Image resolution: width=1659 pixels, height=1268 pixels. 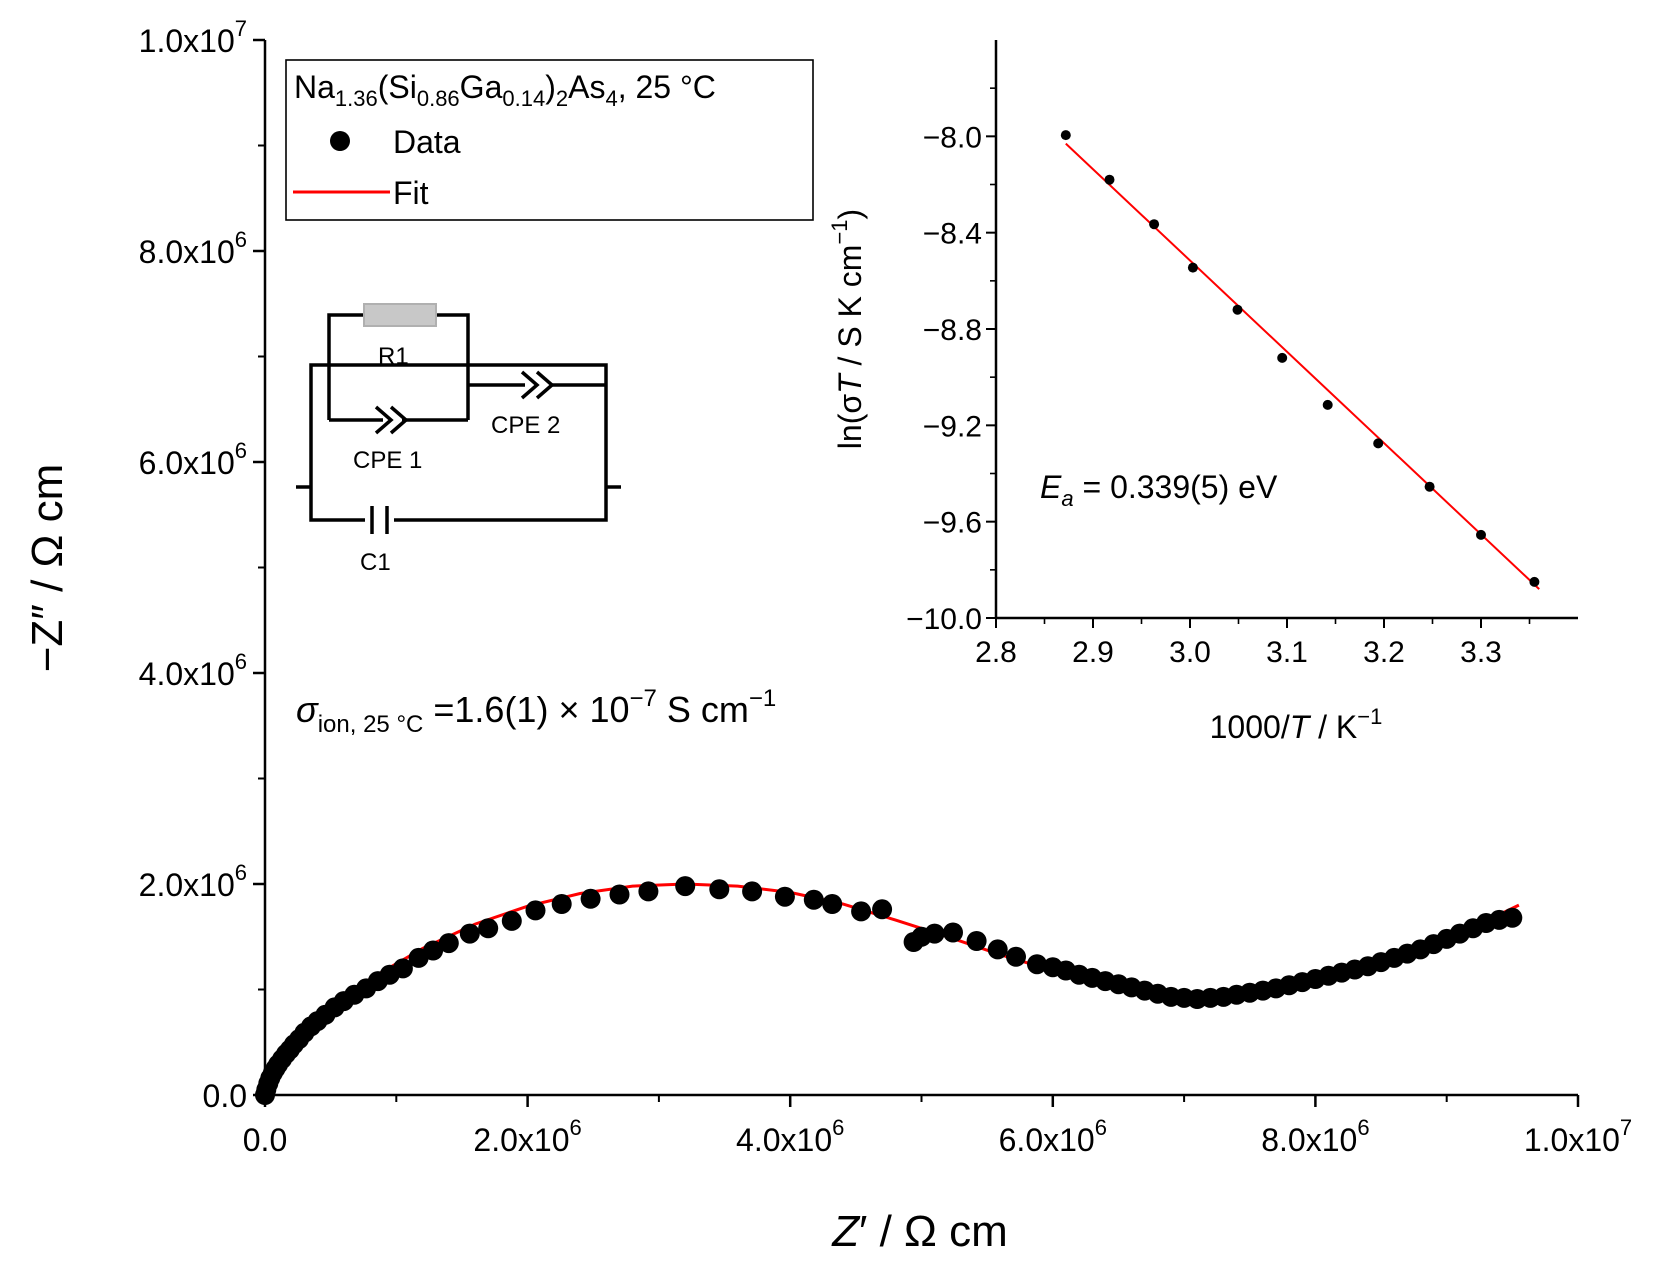 I want to click on circuit-left-rail, so click(x=337, y=453).